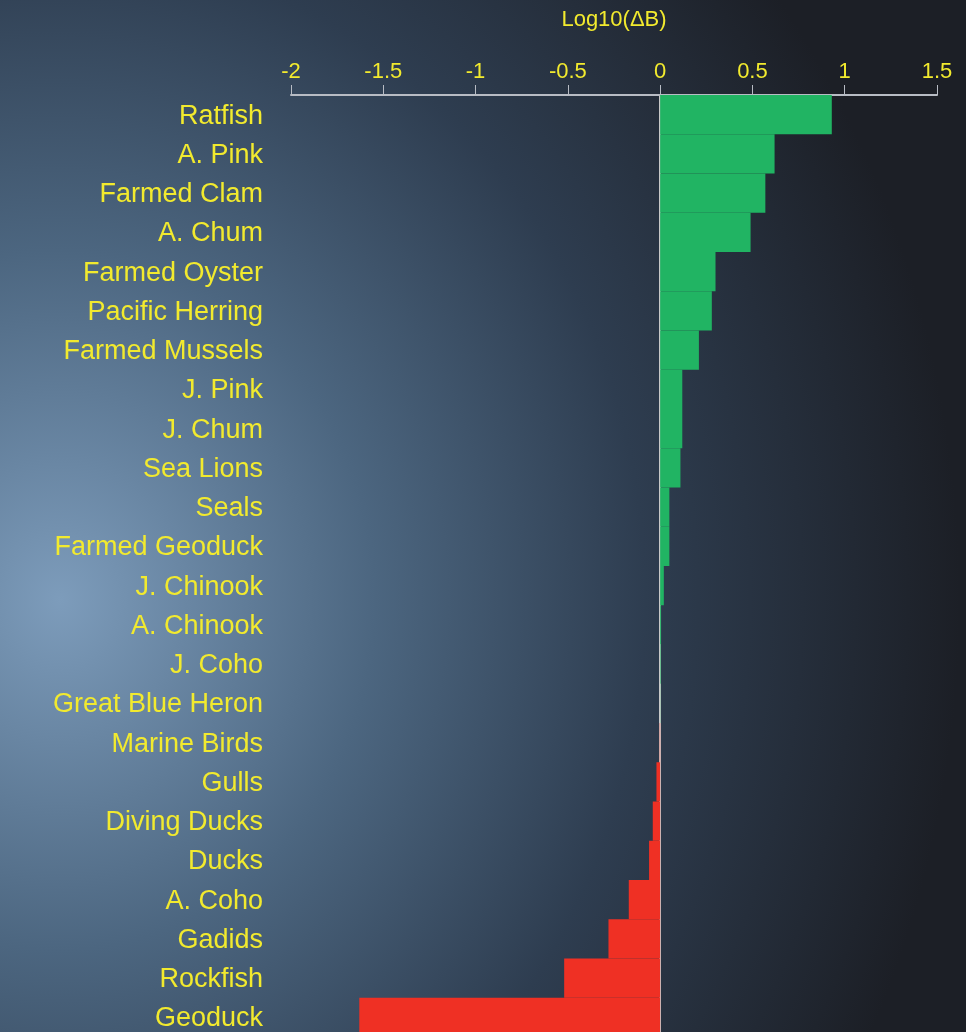 This screenshot has width=966, height=1032. I want to click on x-tick-label: 1.5, so click(937, 70).